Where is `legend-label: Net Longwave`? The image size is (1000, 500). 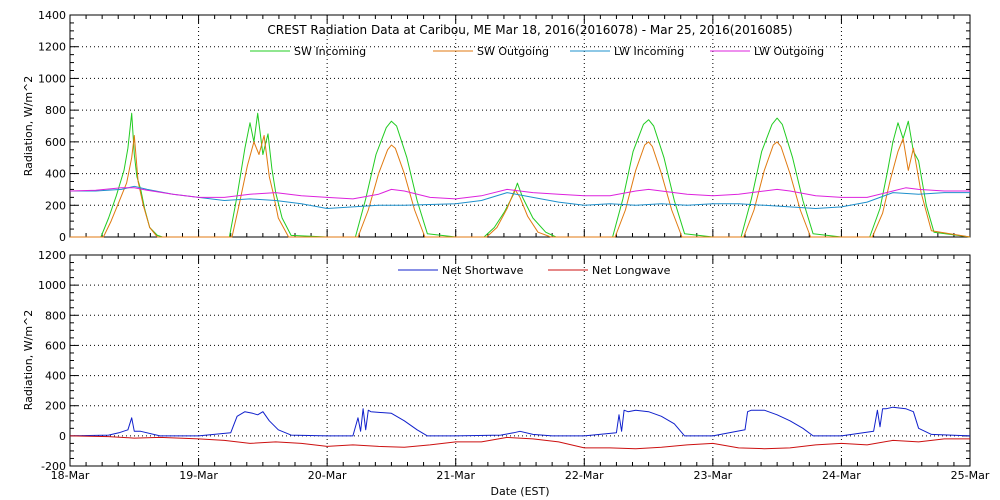
legend-label: Net Longwave is located at coordinates (631, 270).